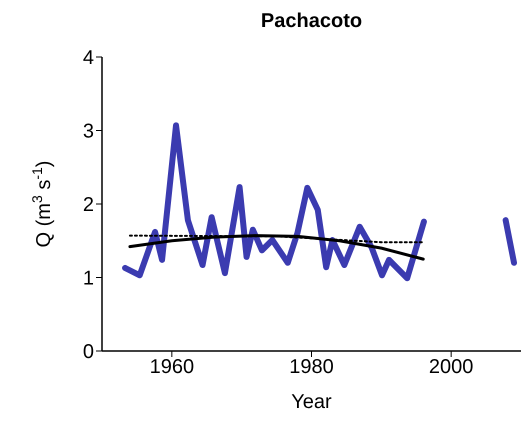 The height and width of the screenshot is (430, 521). I want to click on x-tick-label: 1960, so click(172, 367).